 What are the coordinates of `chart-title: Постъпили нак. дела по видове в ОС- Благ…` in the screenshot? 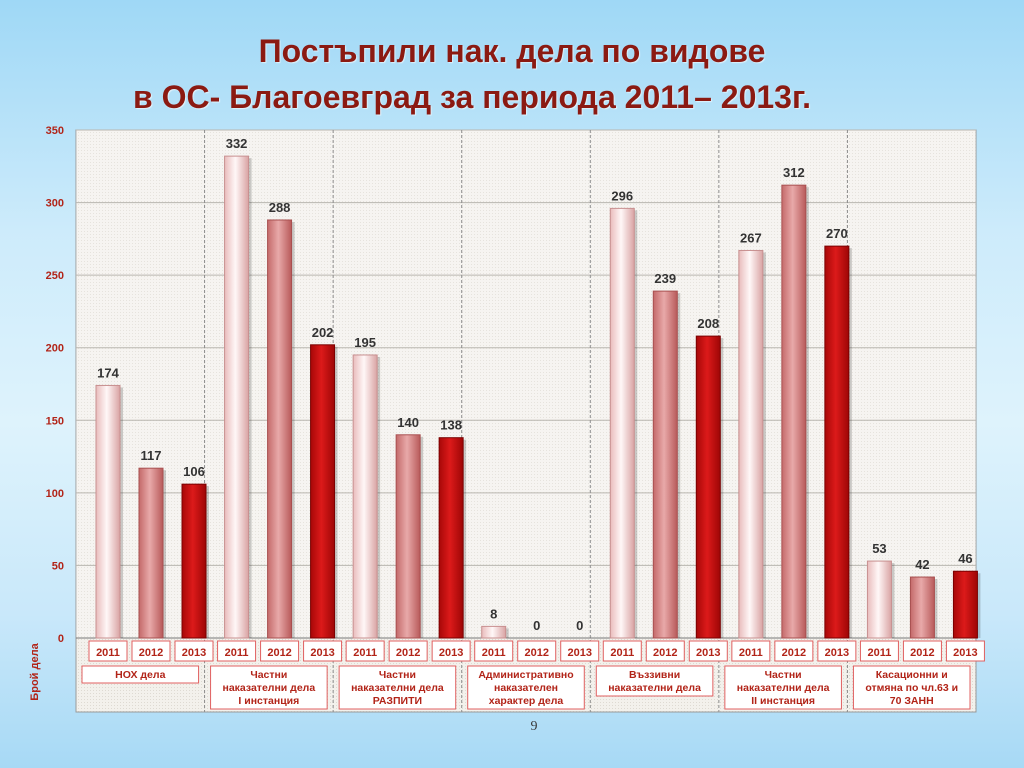 It's located at (512, 74).